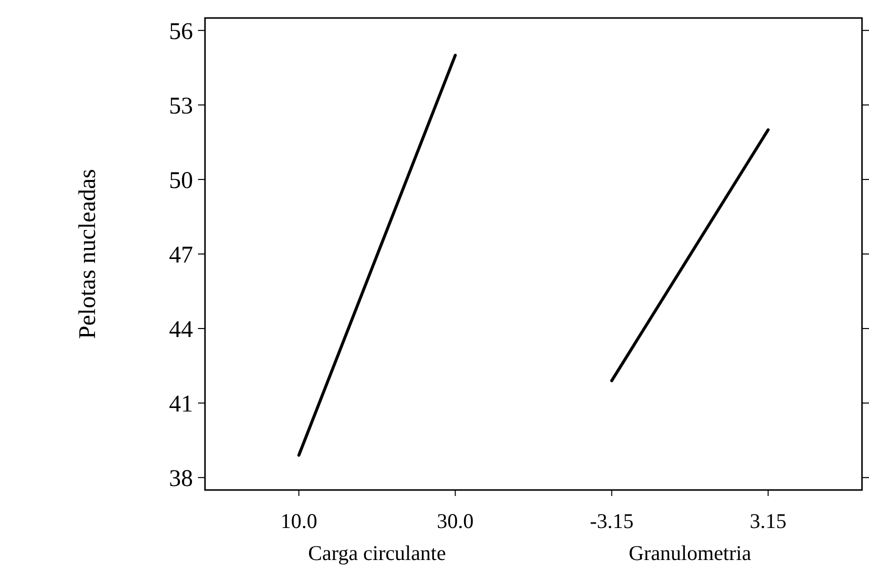 The image size is (869, 579). Describe the element at coordinates (768, 521) in the screenshot. I see `x-tick-label: 3.15` at that location.